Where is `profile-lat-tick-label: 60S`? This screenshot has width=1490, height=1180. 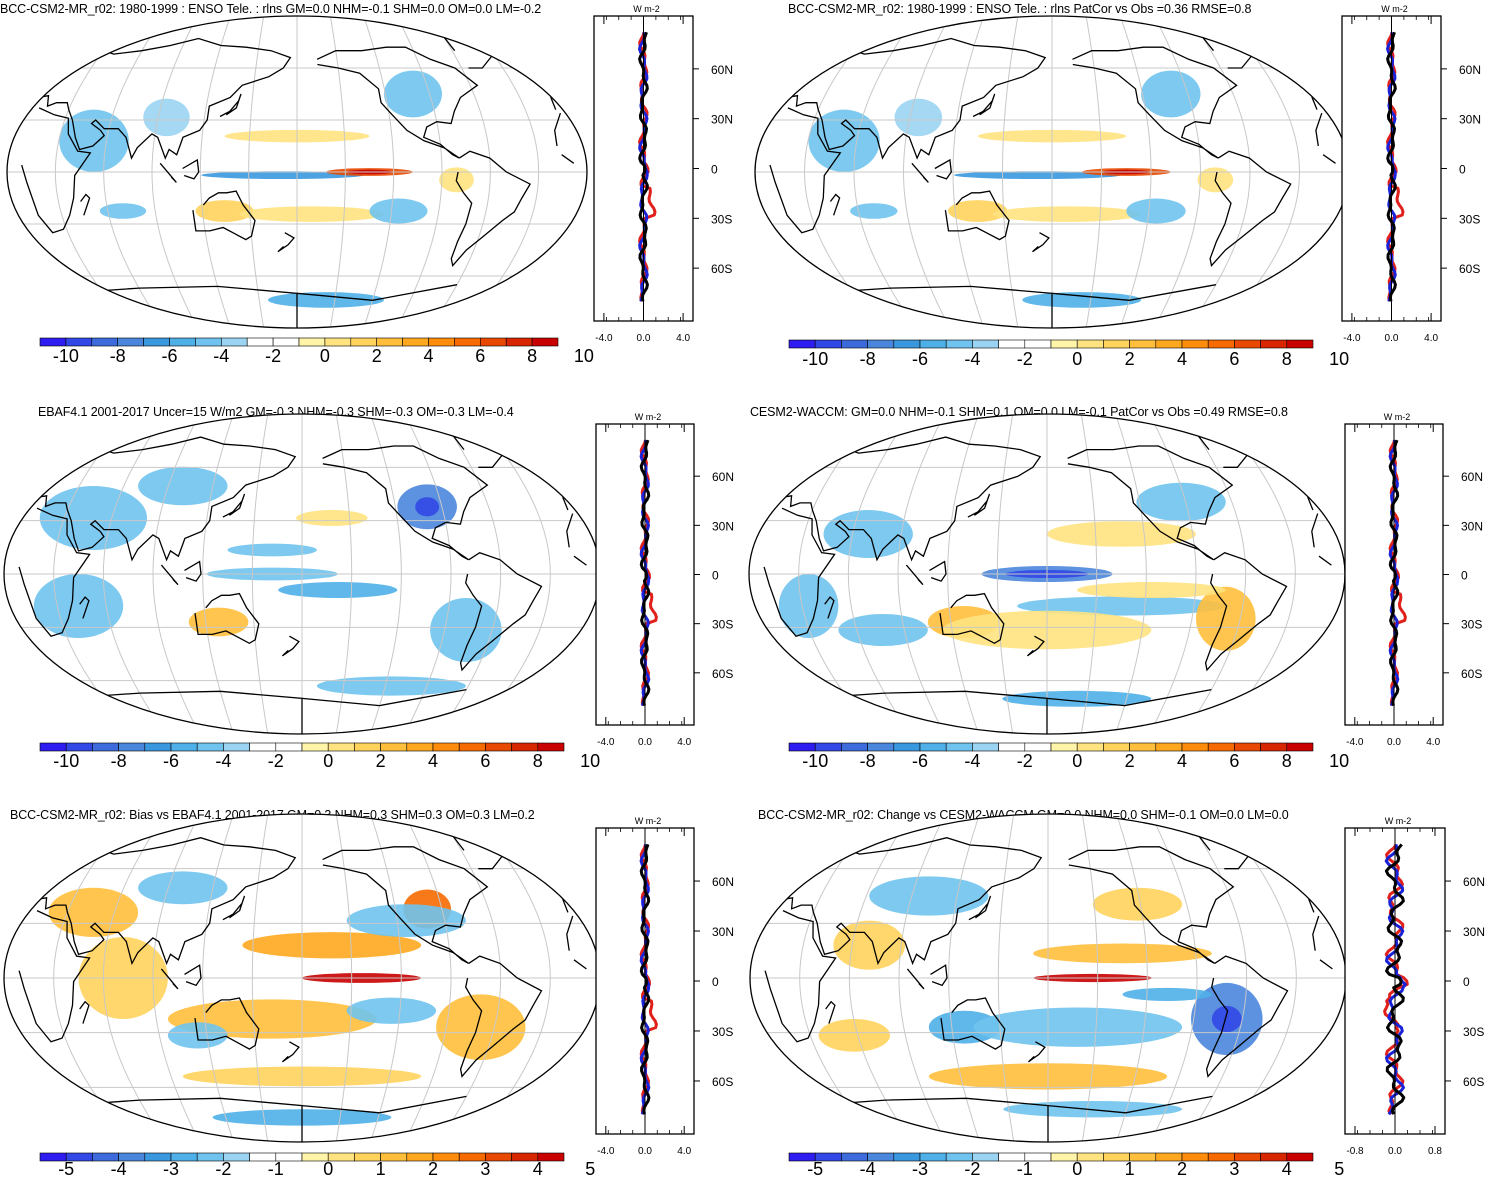 profile-lat-tick-label: 60S is located at coordinates (722, 1082).